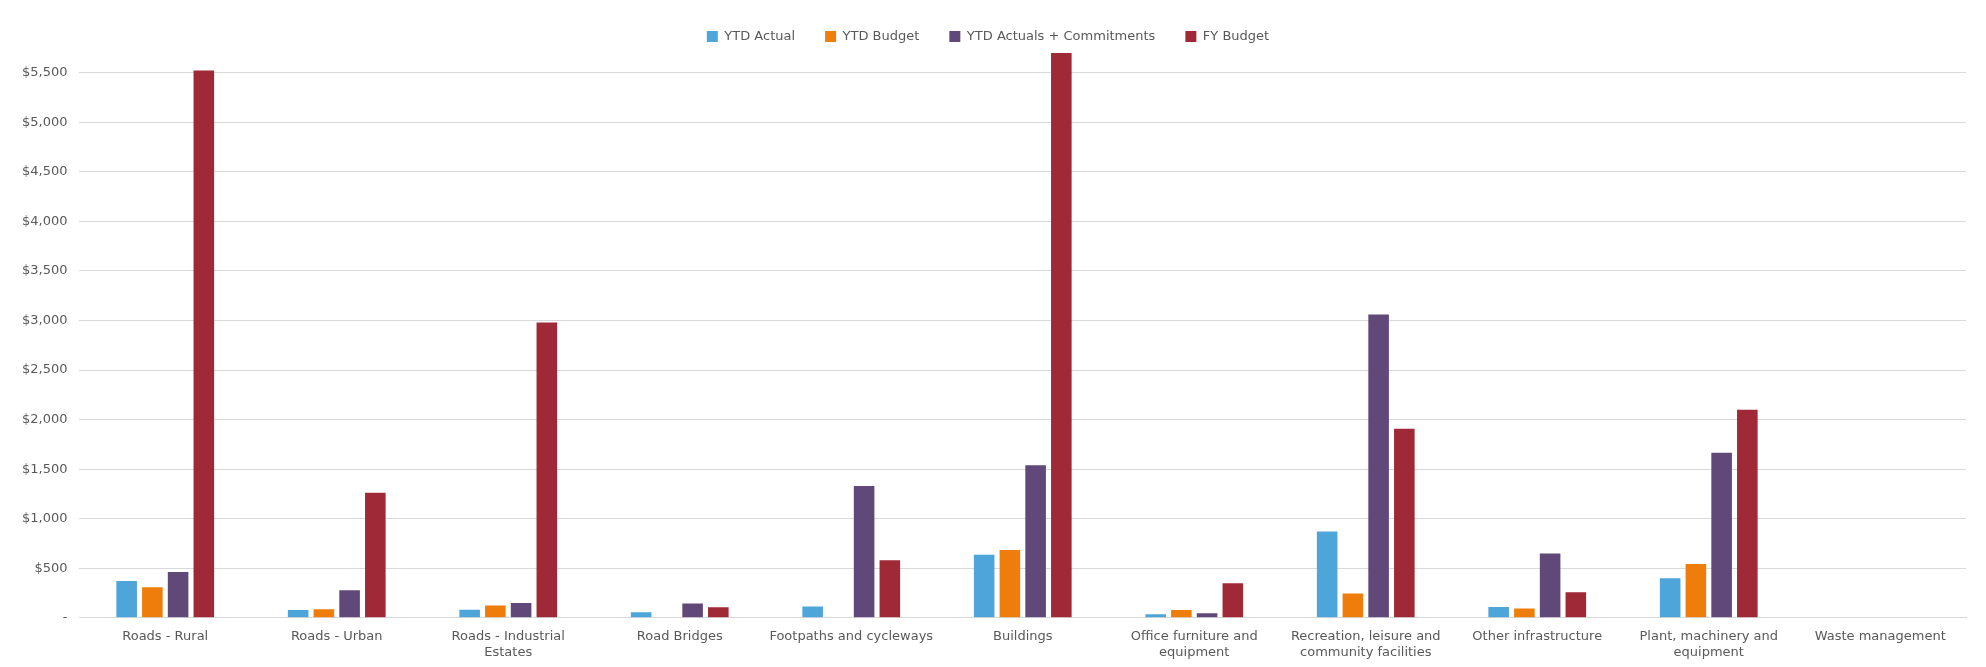 This screenshot has height=667, width=1986. What do you see at coordinates (1194, 643) in the screenshot?
I see `x-tick-label: Office furniture and equipment` at bounding box center [1194, 643].